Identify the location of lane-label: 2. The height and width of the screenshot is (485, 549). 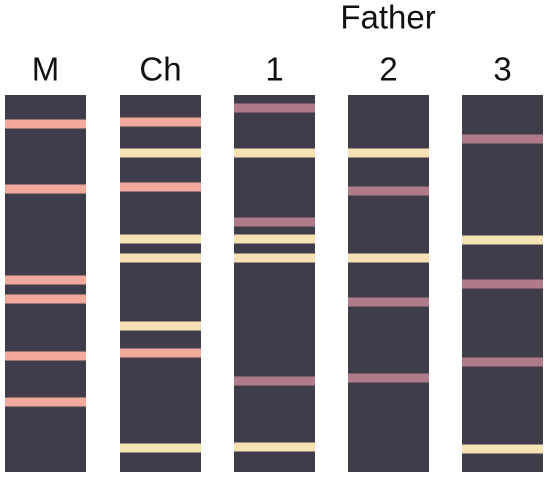
(388, 69).